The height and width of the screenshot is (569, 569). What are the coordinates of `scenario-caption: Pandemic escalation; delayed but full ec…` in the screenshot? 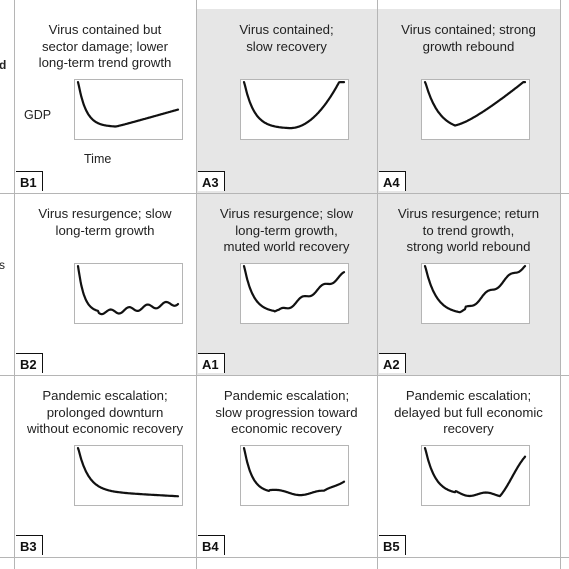 It's located at (468, 412).